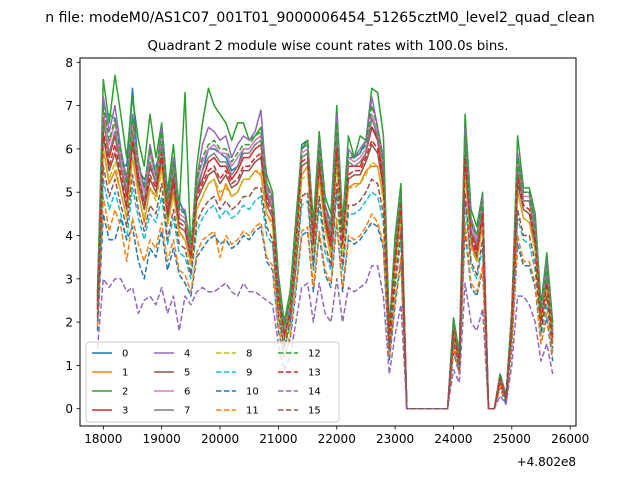 The height and width of the screenshot is (480, 640). Describe the element at coordinates (187, 411) in the screenshot. I see `legend-label-7: 7` at that location.